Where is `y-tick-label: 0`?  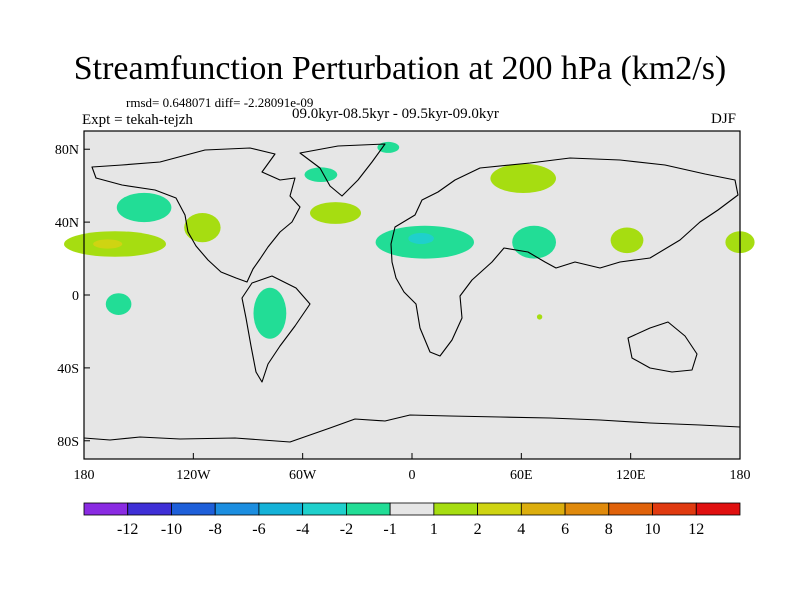
y-tick-label: 0 is located at coordinates (75, 296).